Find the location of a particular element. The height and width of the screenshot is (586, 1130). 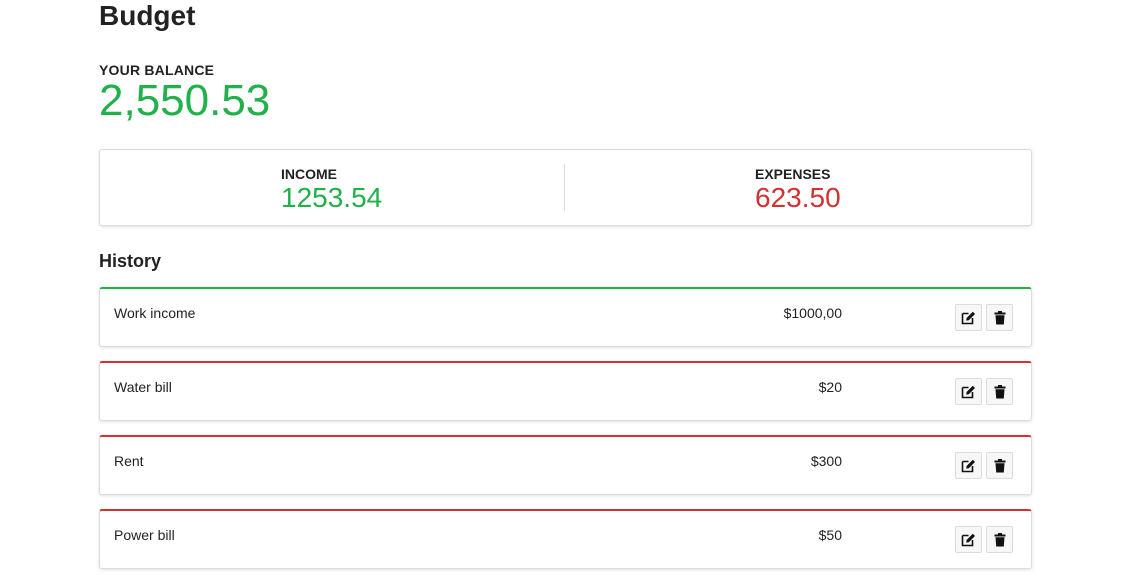

history-title: History is located at coordinates (130, 261).